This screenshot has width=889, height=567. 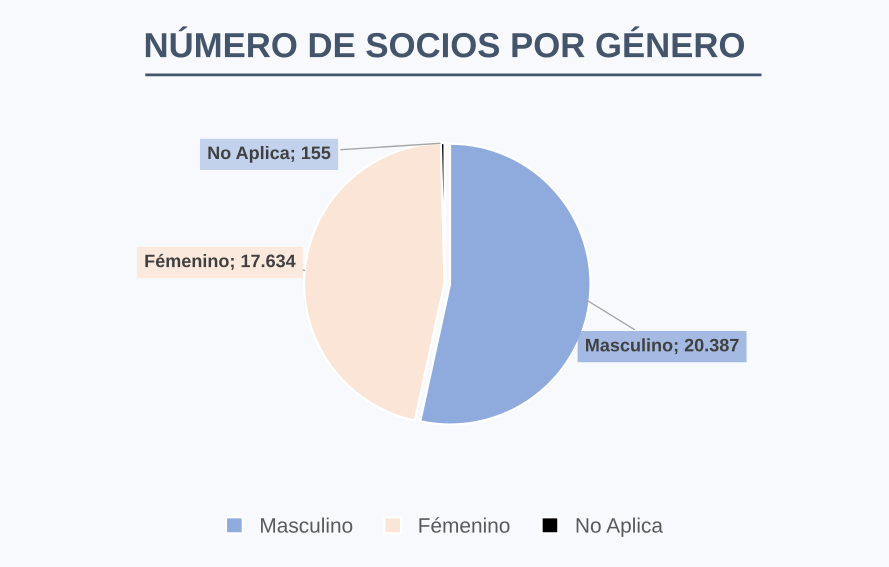 I want to click on chart-title: NÚMERO DE SOCIOS POR GÉNERO, so click(x=445, y=42).